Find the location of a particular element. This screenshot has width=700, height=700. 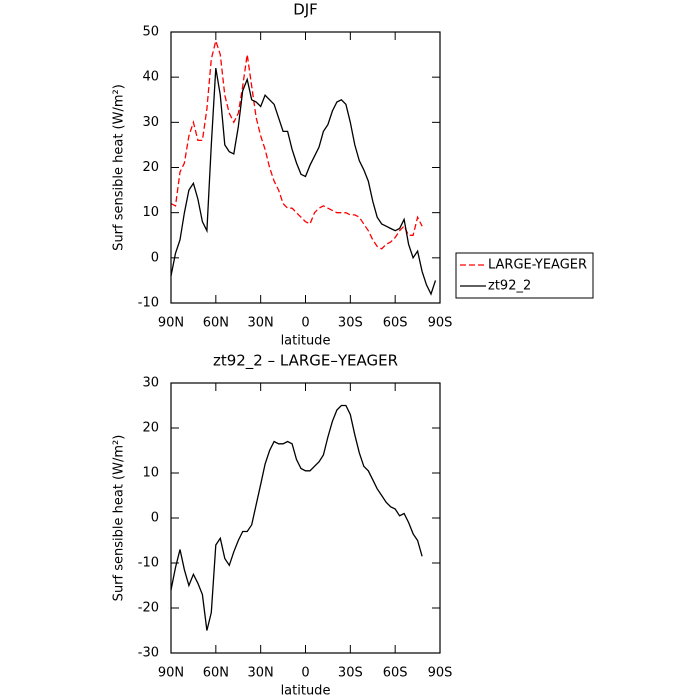

y-tick-label: 40 is located at coordinates (150, 77).